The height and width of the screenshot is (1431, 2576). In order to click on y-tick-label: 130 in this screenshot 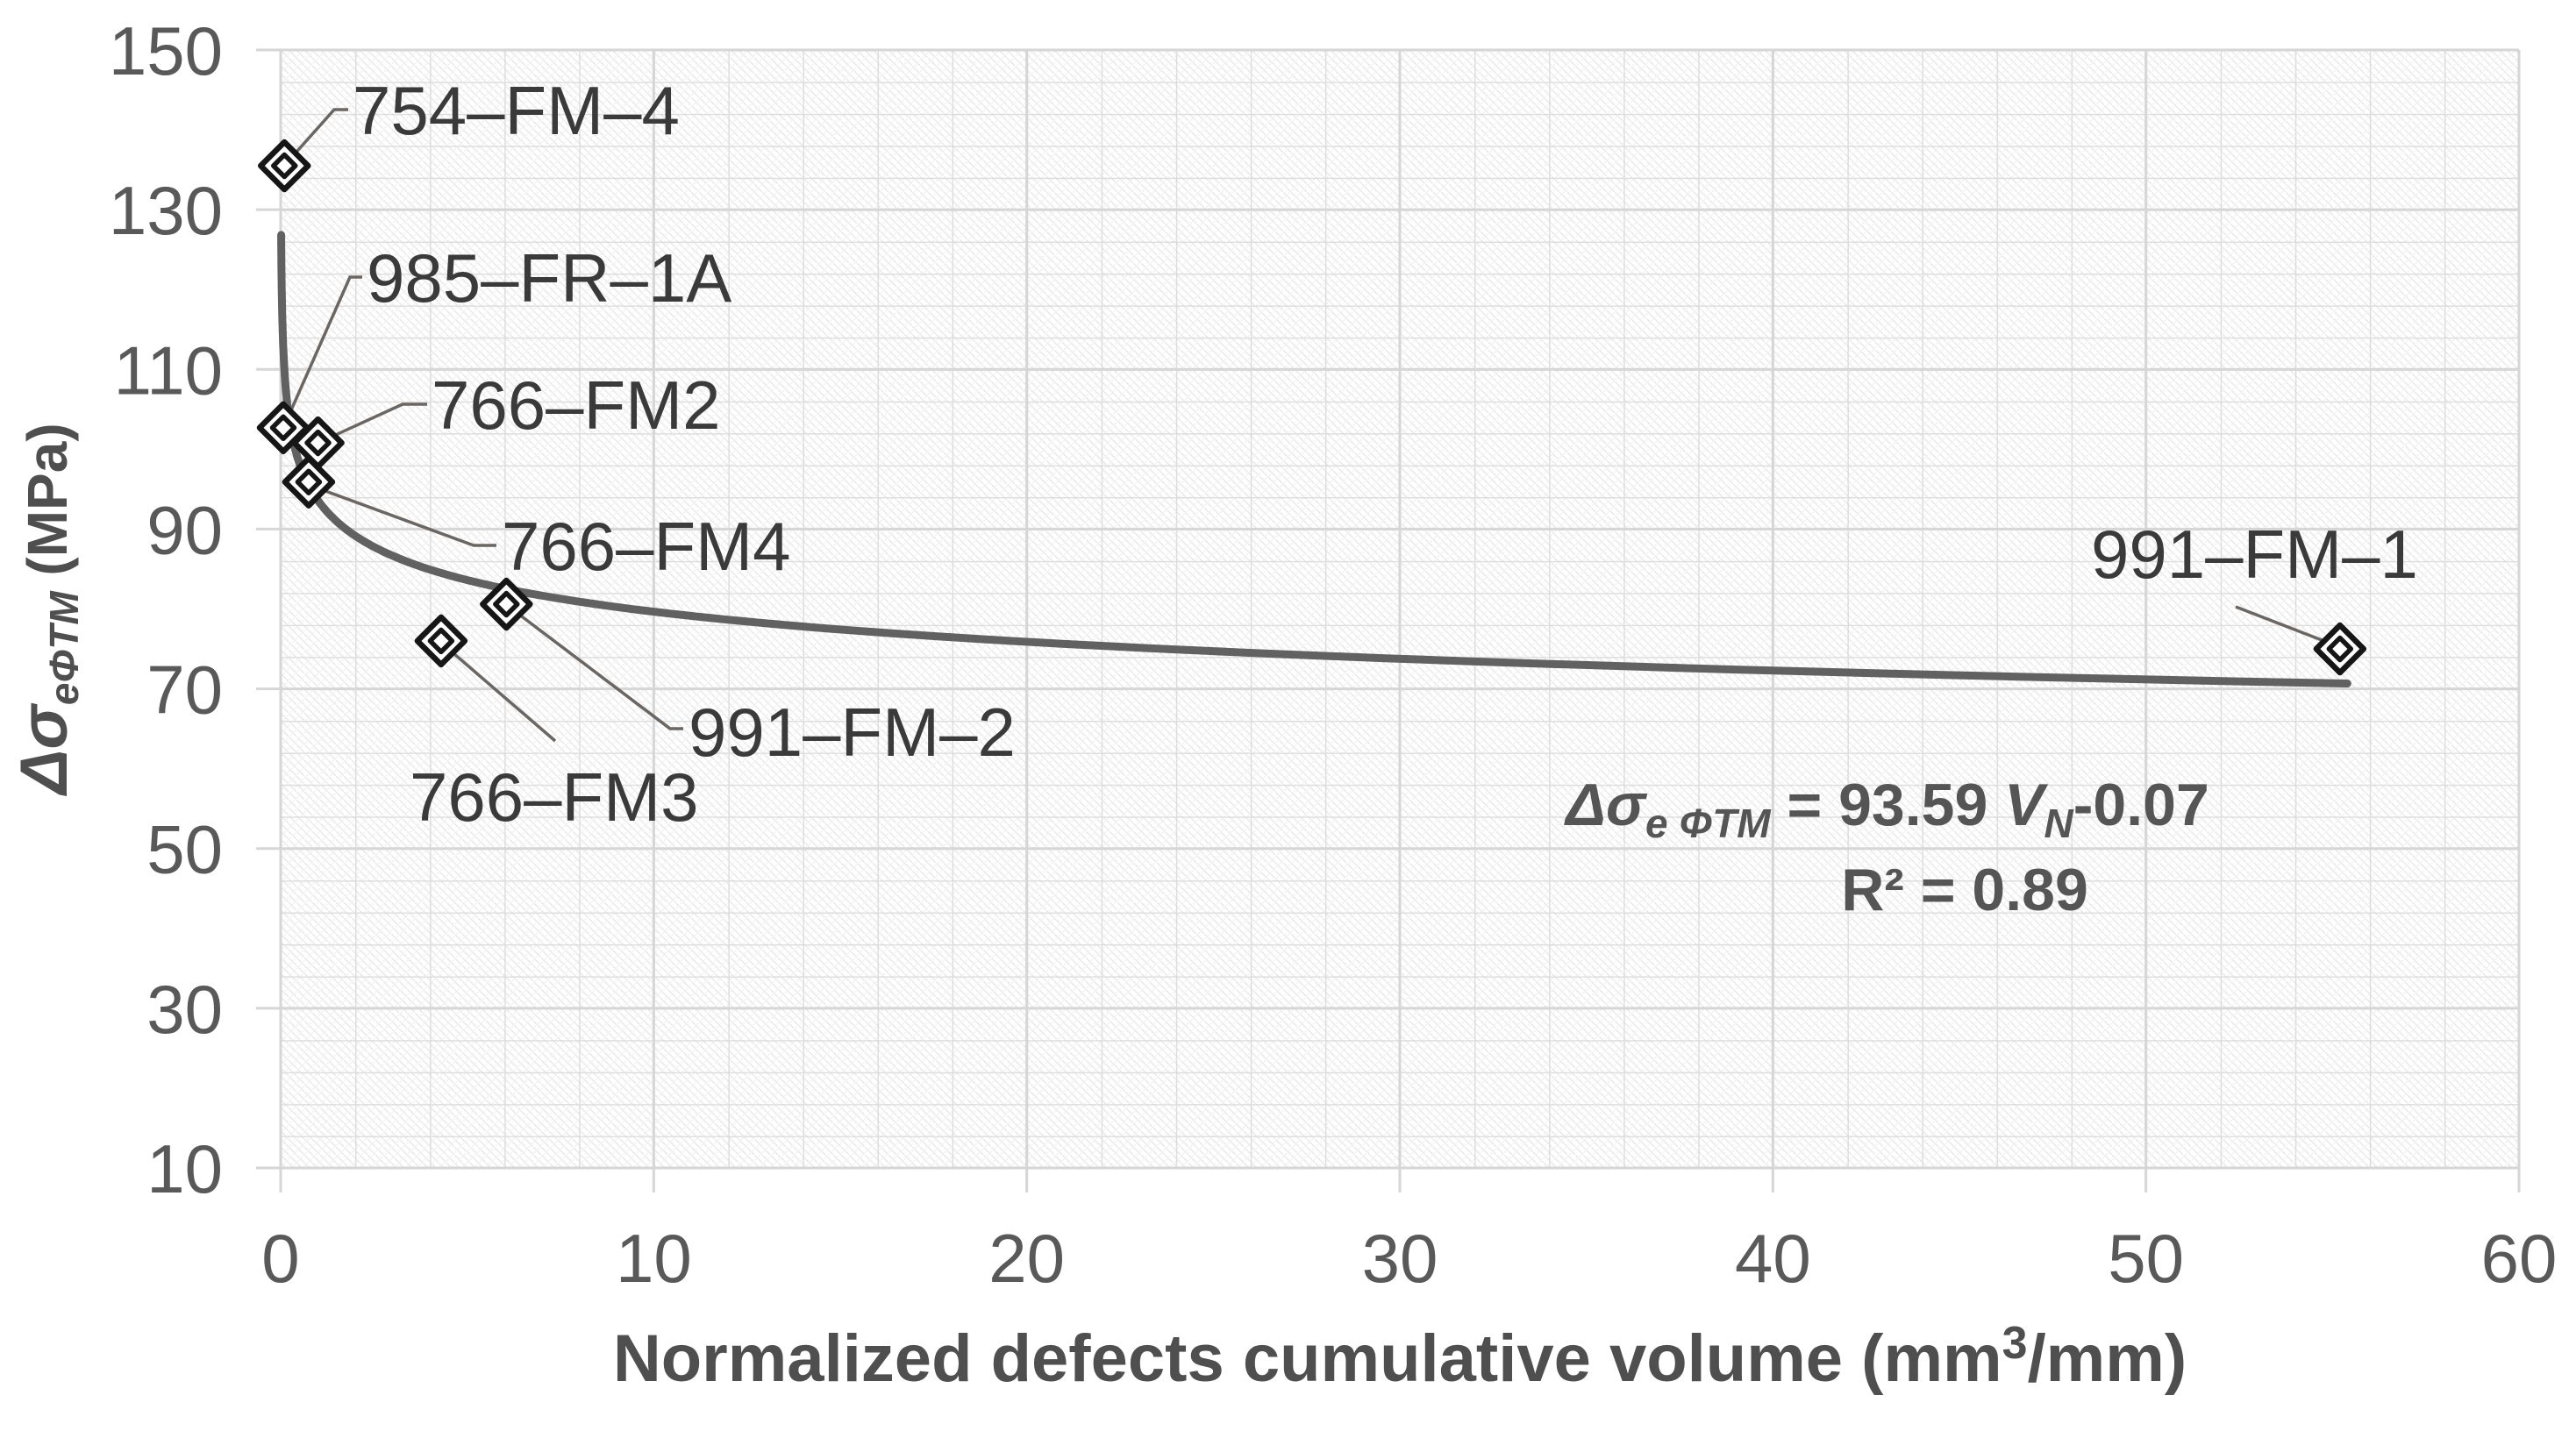, I will do `click(166, 210)`.